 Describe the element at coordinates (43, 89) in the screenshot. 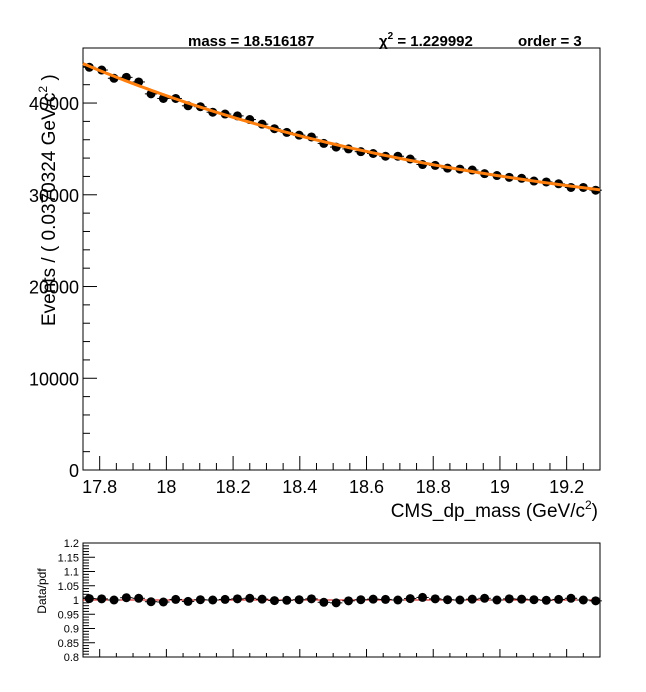

I see `y-axis-label-exponent: 2` at that location.